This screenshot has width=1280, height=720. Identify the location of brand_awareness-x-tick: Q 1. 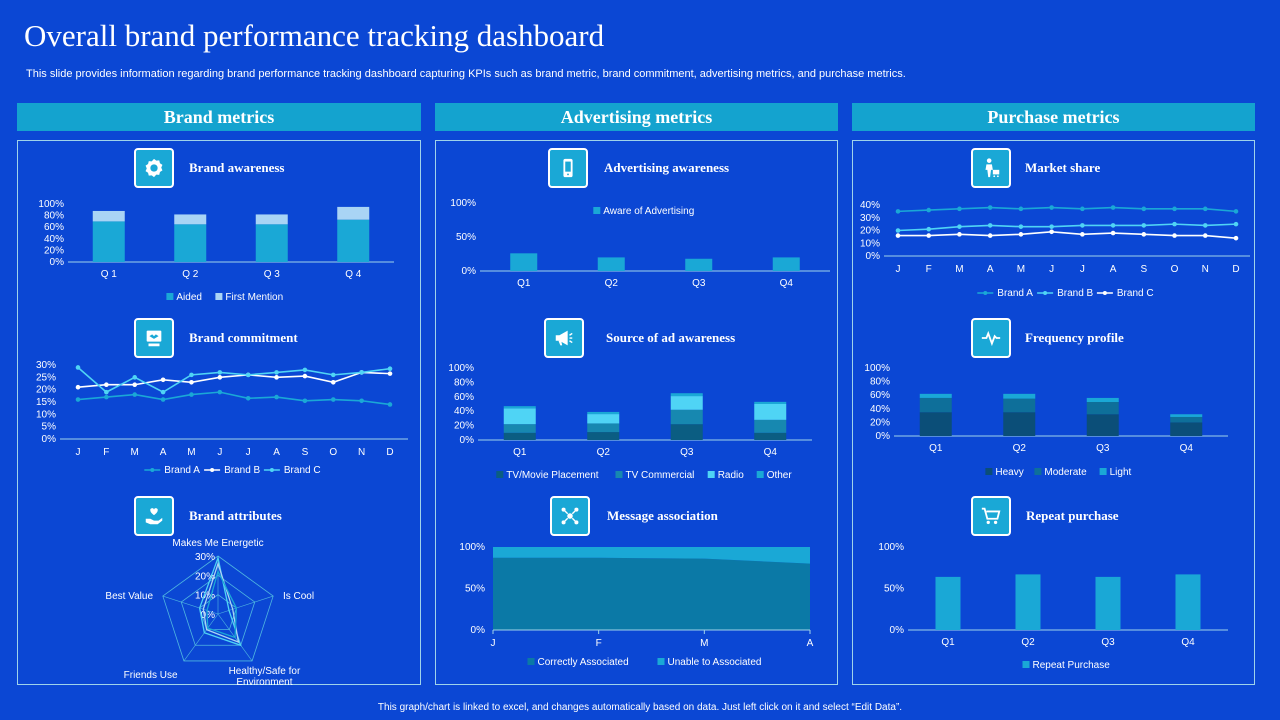
(109, 274).